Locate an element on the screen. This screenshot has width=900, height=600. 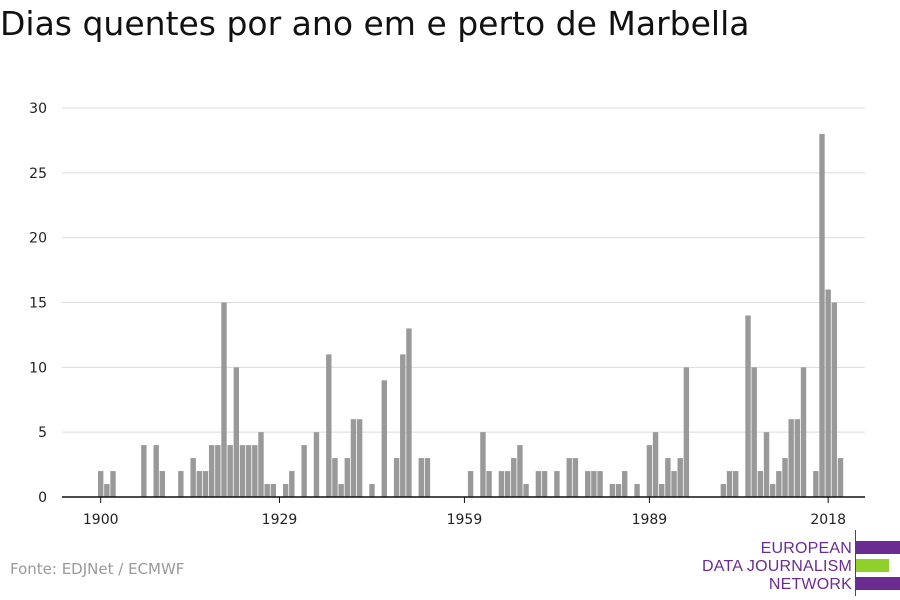
y-tick-label: 15 is located at coordinates (38, 304).